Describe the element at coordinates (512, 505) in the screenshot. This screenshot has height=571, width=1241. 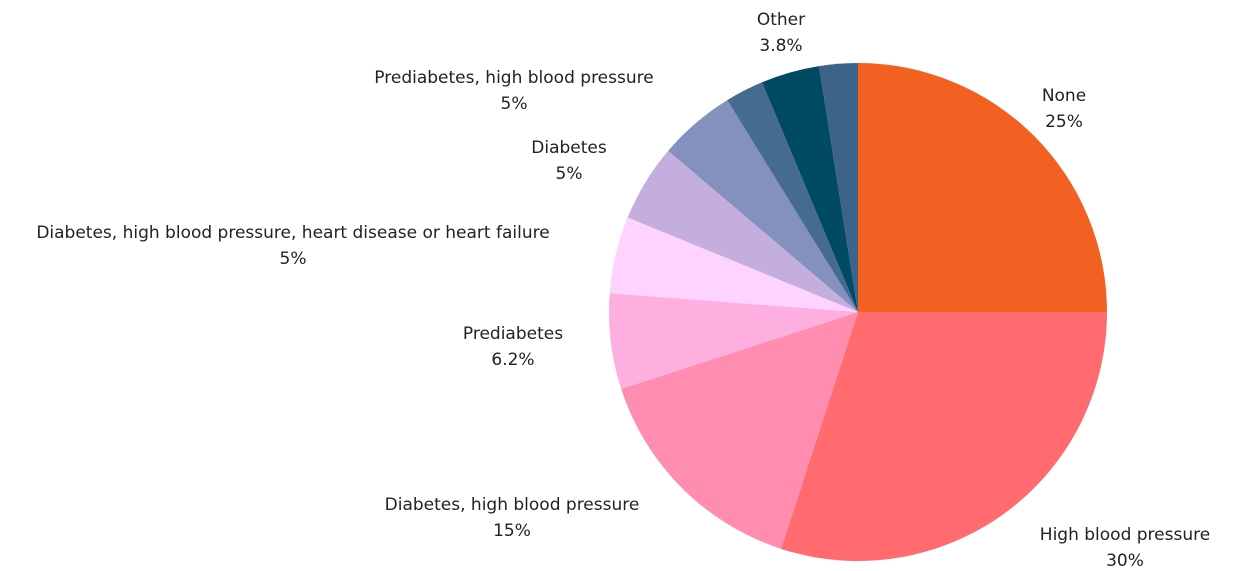
I see `slice-label: Diabetes, high blood pressure` at that location.